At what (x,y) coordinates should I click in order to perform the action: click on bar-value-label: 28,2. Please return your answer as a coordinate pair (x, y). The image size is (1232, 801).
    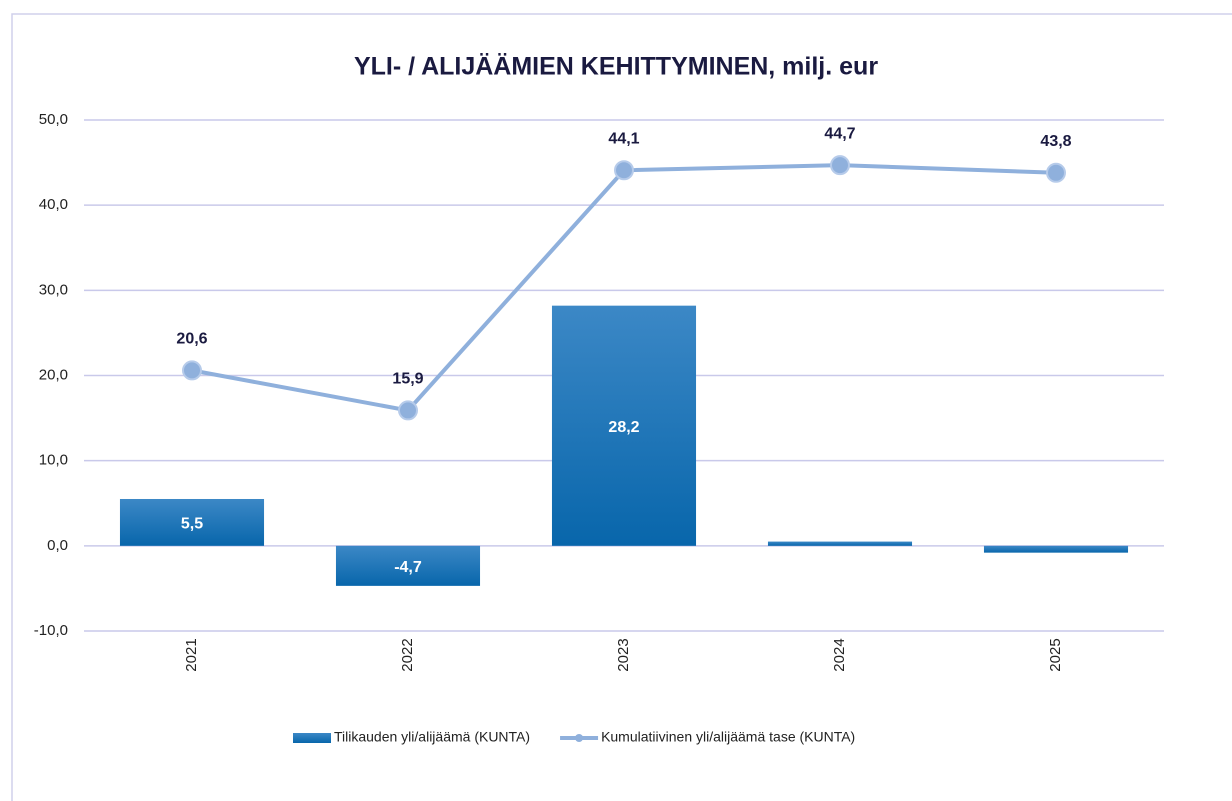
    Looking at the image, I should click on (623, 427).